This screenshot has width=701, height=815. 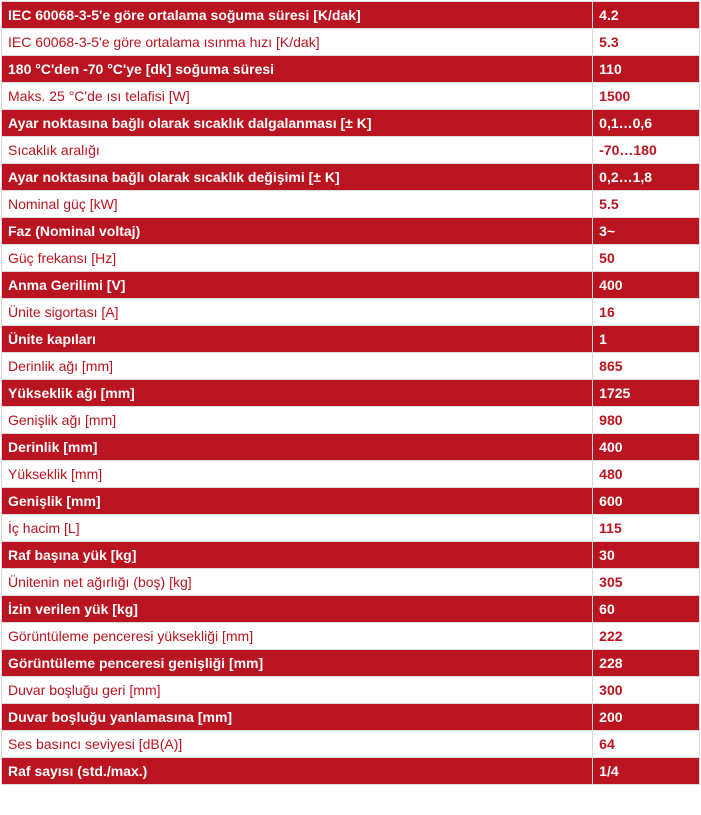 I want to click on spec-value: 5.5, so click(x=646, y=204).